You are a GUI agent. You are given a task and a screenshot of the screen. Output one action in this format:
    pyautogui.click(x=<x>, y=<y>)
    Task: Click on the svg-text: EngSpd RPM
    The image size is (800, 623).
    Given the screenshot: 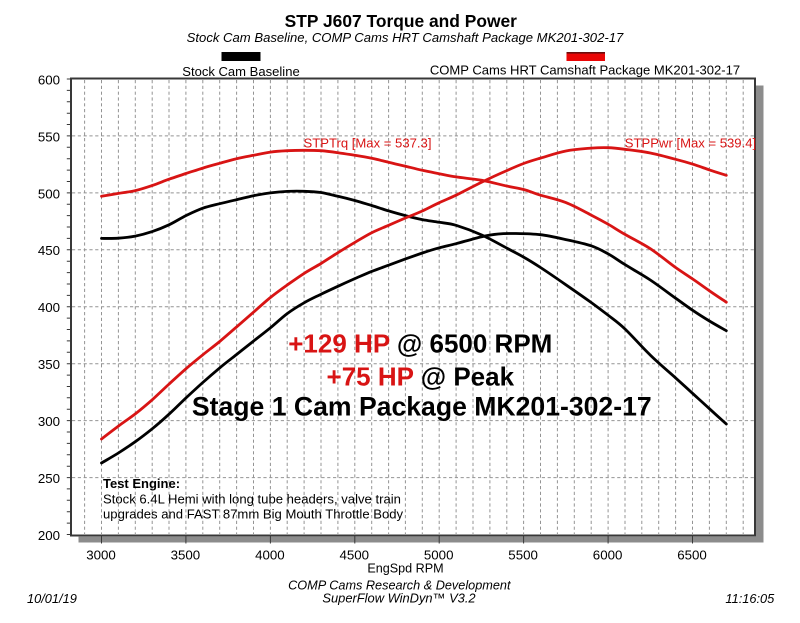 What is the action you would take?
    pyautogui.click(x=405, y=569)
    